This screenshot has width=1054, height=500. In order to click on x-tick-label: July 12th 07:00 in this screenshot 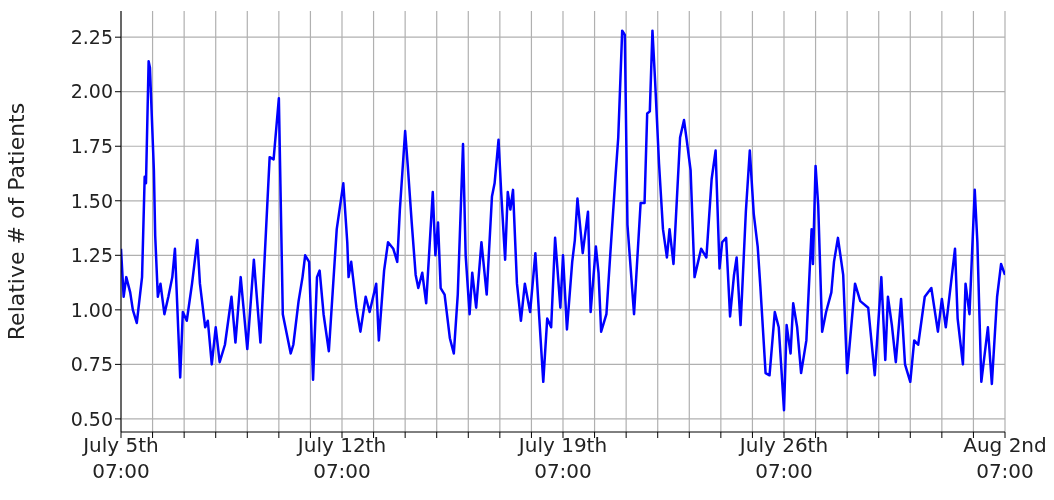, I will do `click(341, 458)`.